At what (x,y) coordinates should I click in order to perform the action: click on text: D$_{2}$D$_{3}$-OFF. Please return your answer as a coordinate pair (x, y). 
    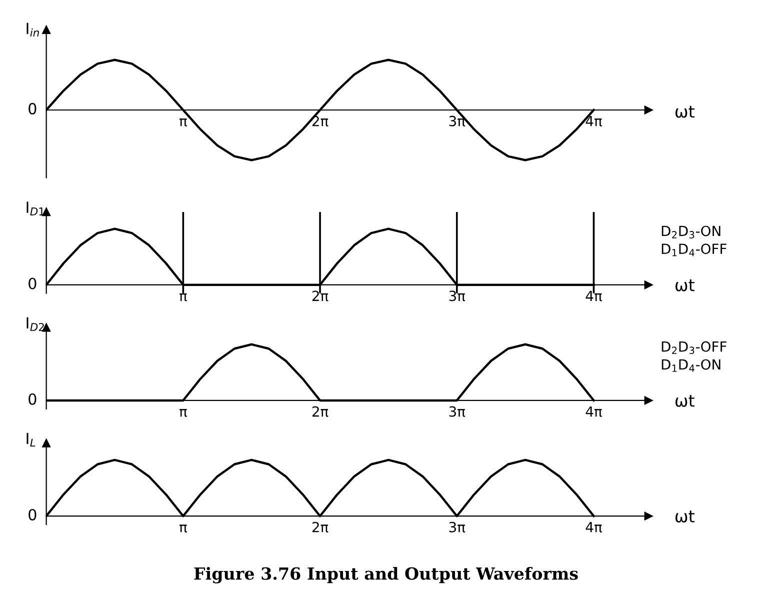
    Looking at the image, I should click on (694, 347).